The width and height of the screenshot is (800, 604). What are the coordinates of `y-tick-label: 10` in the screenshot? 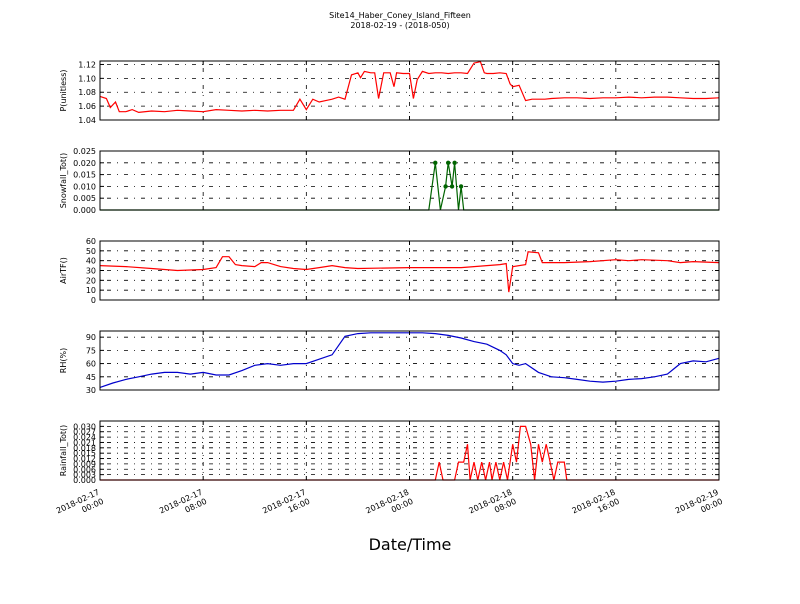 It's located at (91, 290).